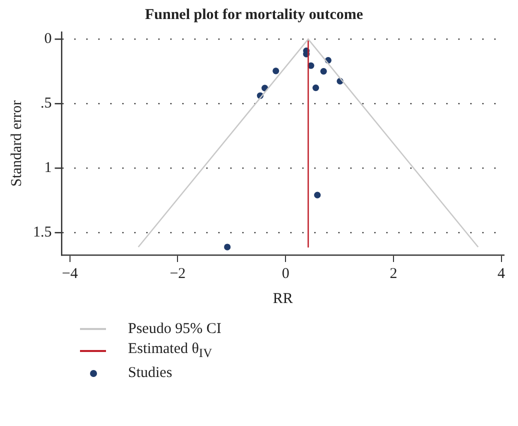  Describe the element at coordinates (48, 39) in the screenshot. I see `y-tick-label: 0` at that location.